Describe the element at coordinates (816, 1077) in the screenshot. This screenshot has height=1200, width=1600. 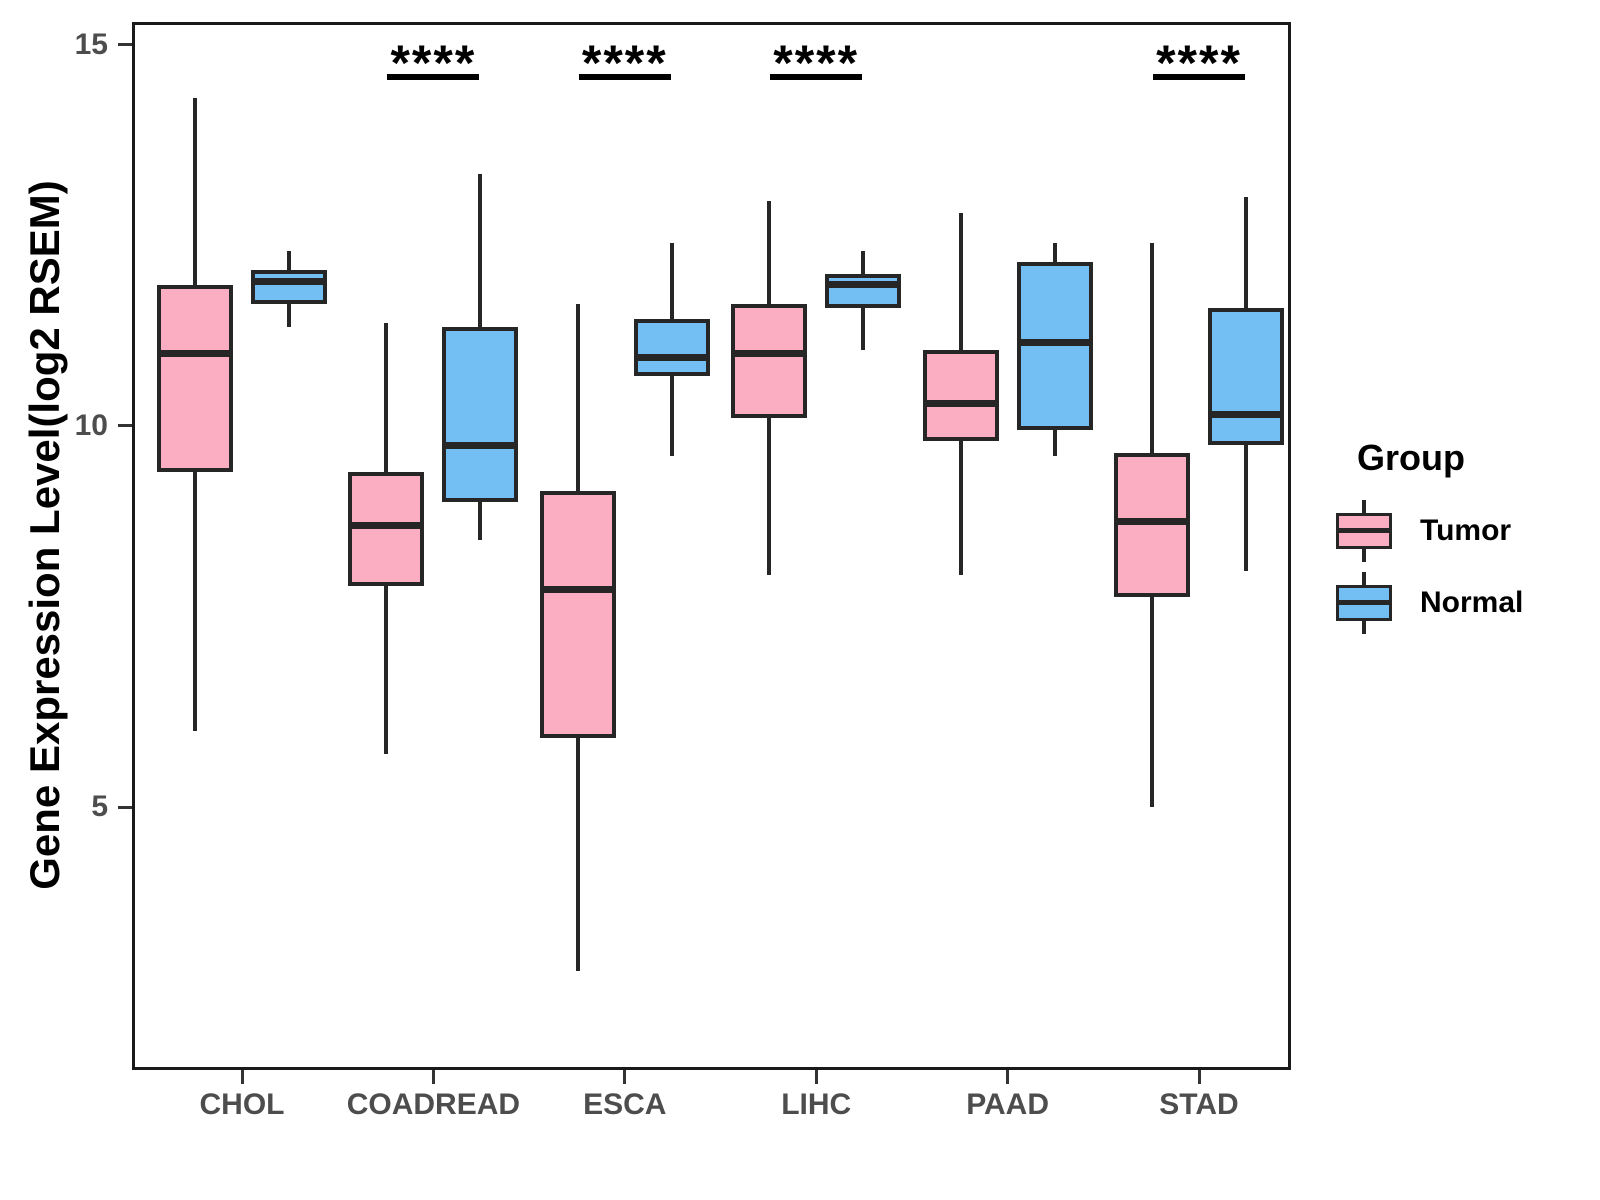
I see `x-tick-mark-LIHC` at that location.